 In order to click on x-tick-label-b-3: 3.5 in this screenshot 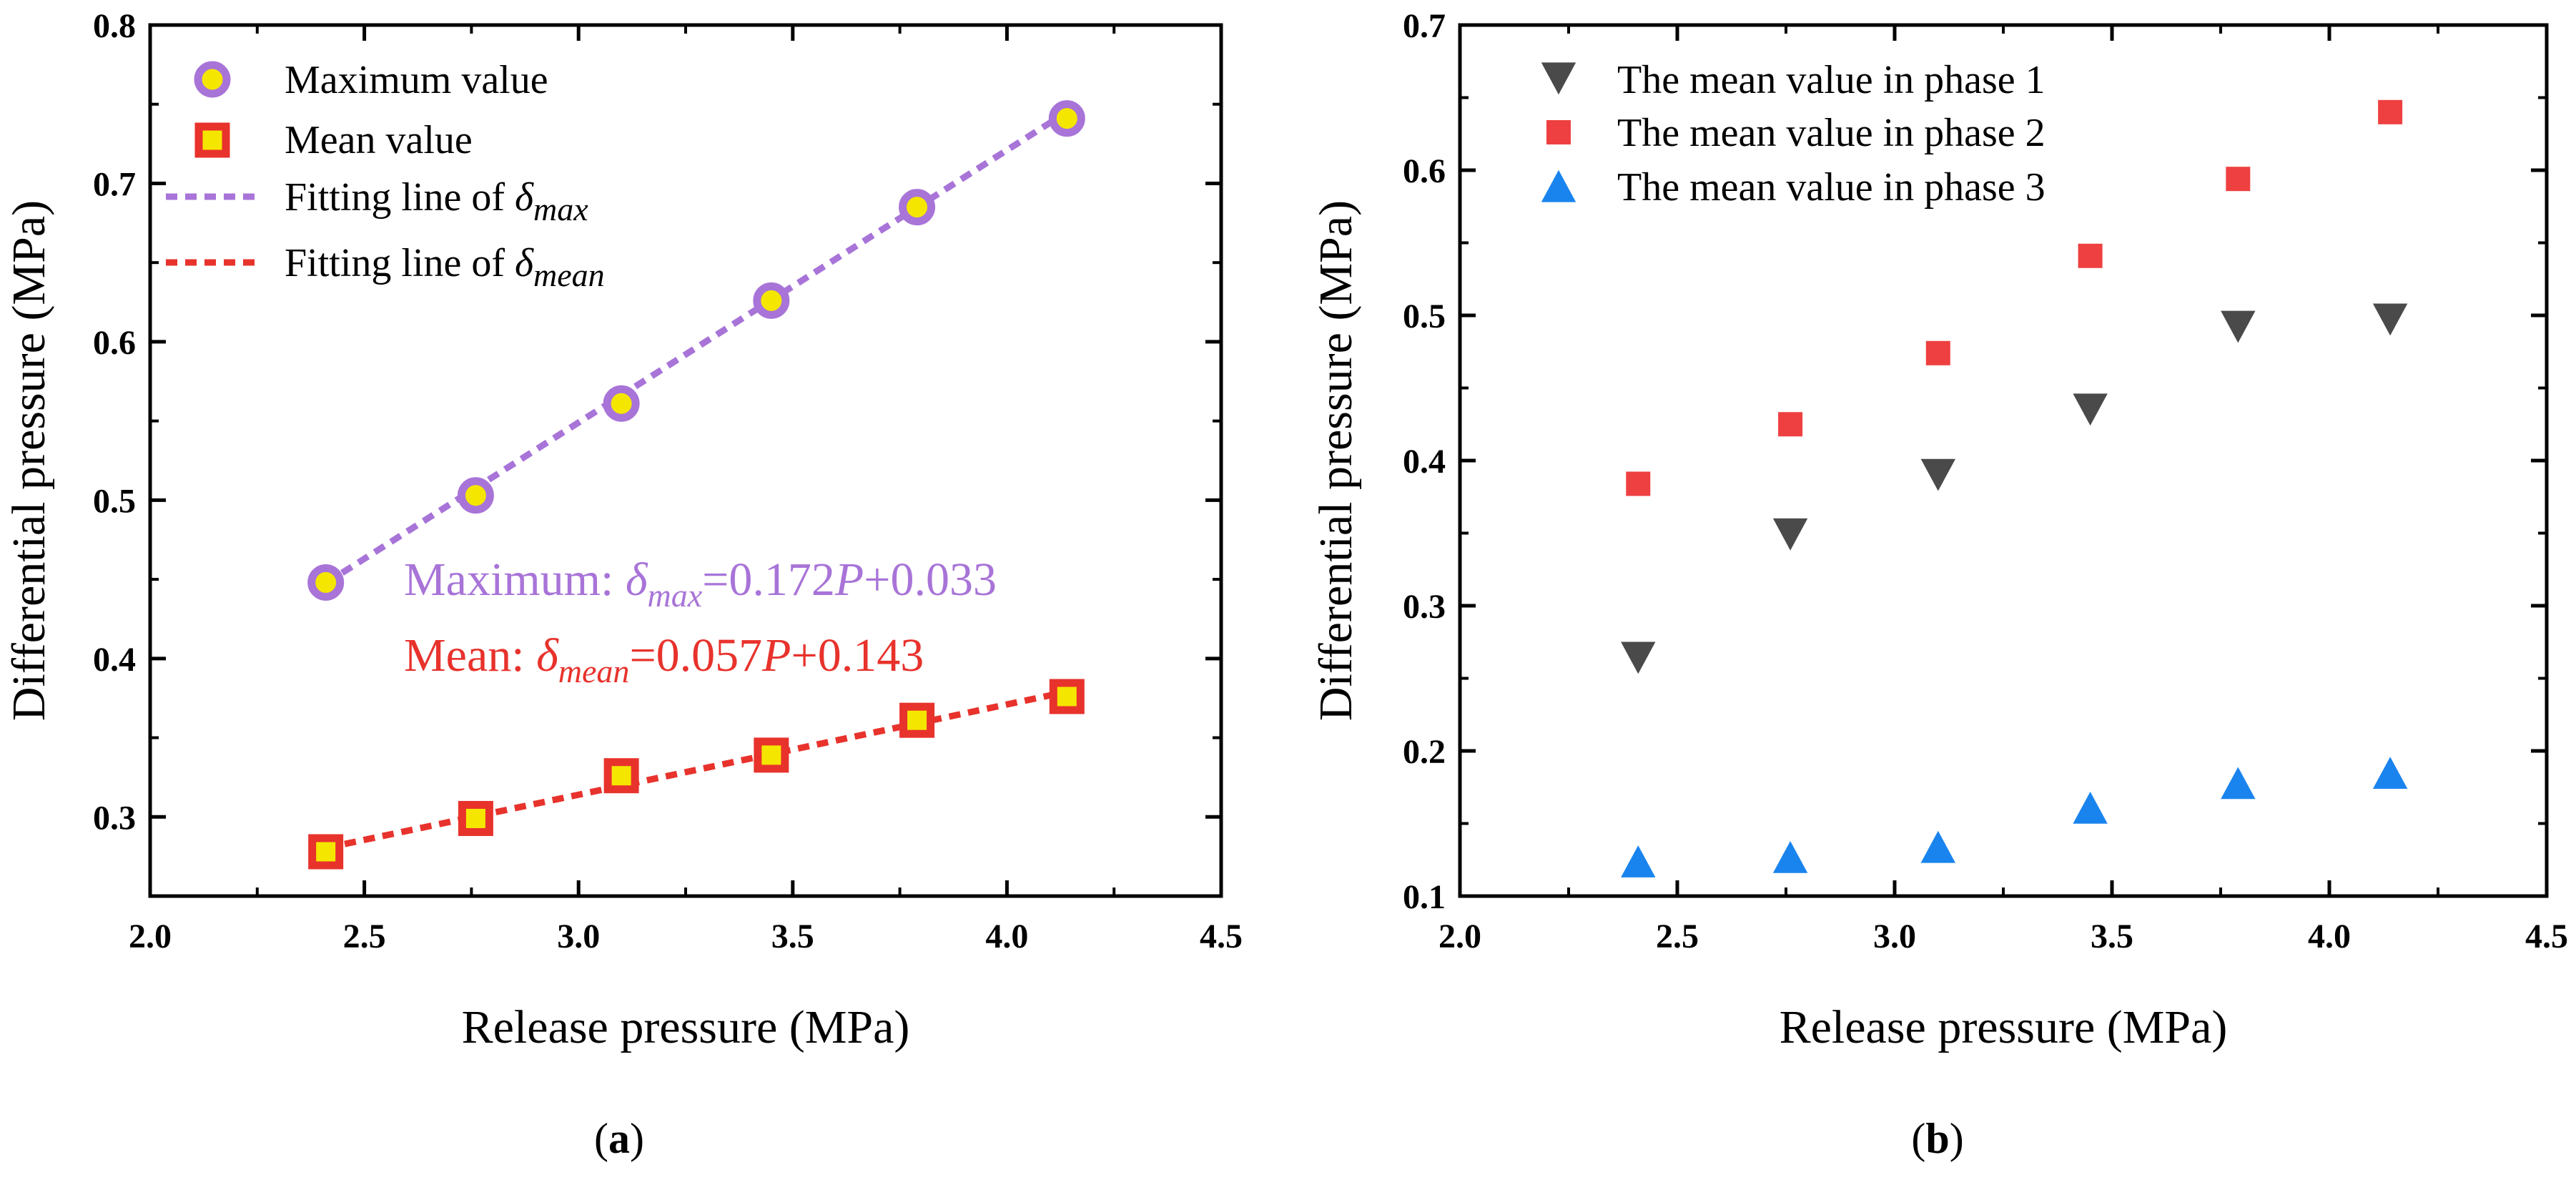, I will do `click(2112, 936)`.